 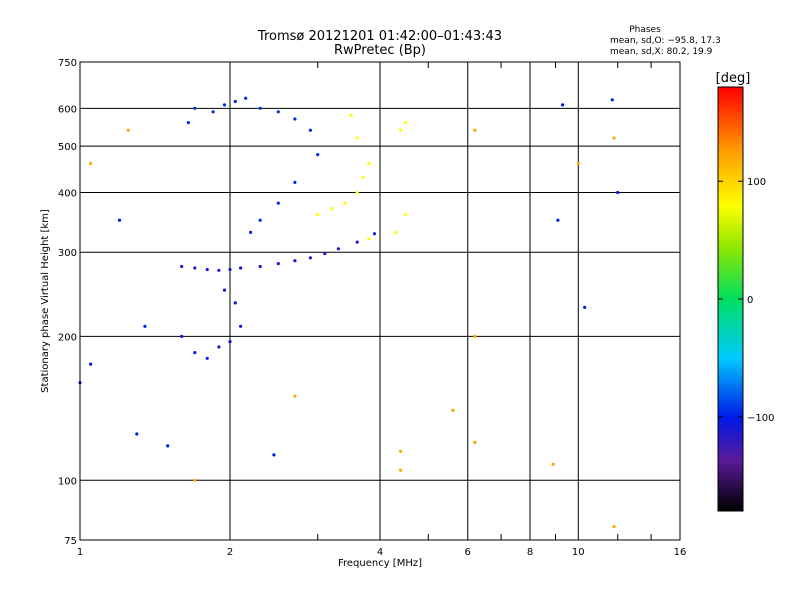 I want to click on y-tick-label: 750, so click(x=67, y=63).